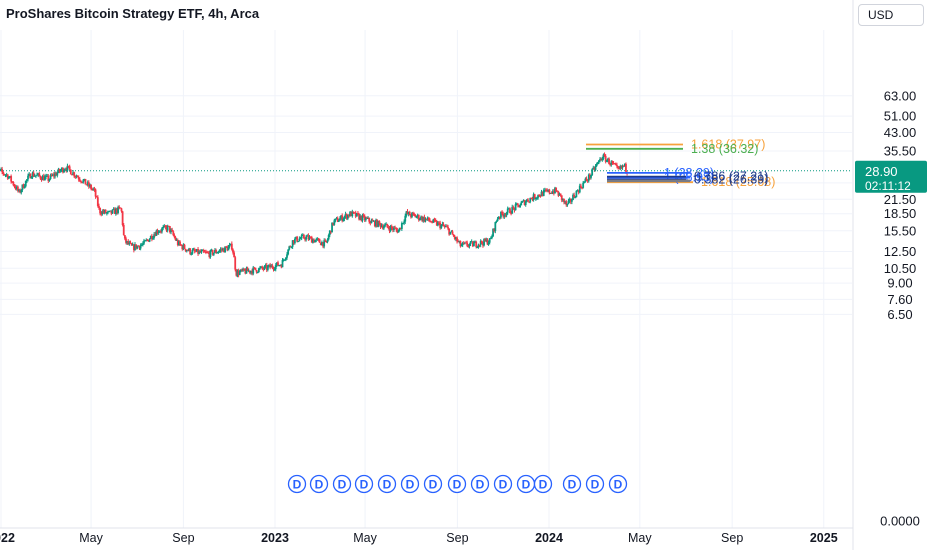  Describe the element at coordinates (419, 538) in the screenshot. I see `x-axis: 2022 May Sep 2023 May Sep 2024 May Sep 2025` at that location.